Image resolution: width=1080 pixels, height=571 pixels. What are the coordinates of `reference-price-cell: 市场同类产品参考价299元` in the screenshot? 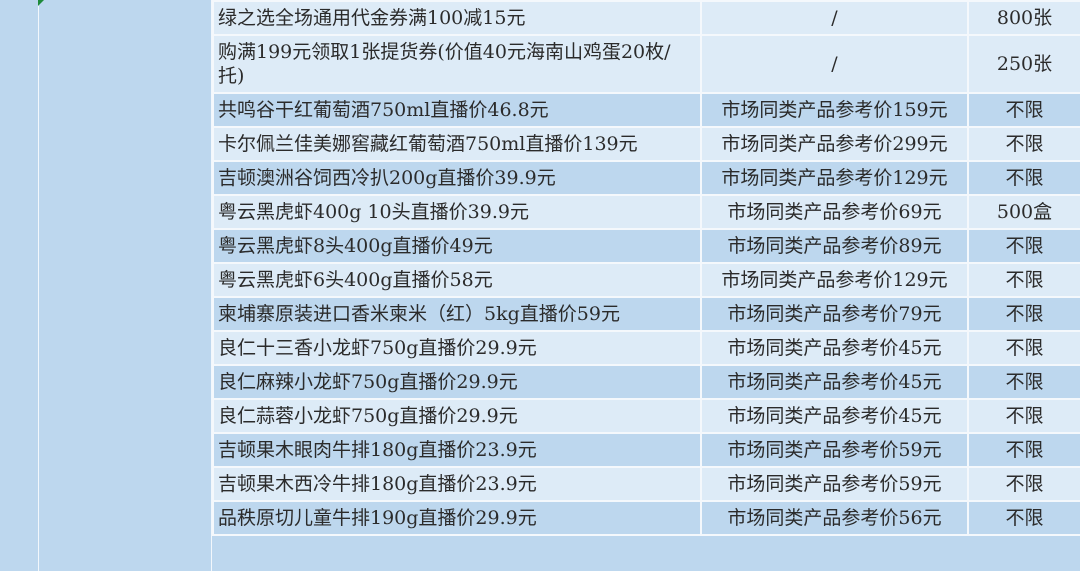 It's located at (834, 144).